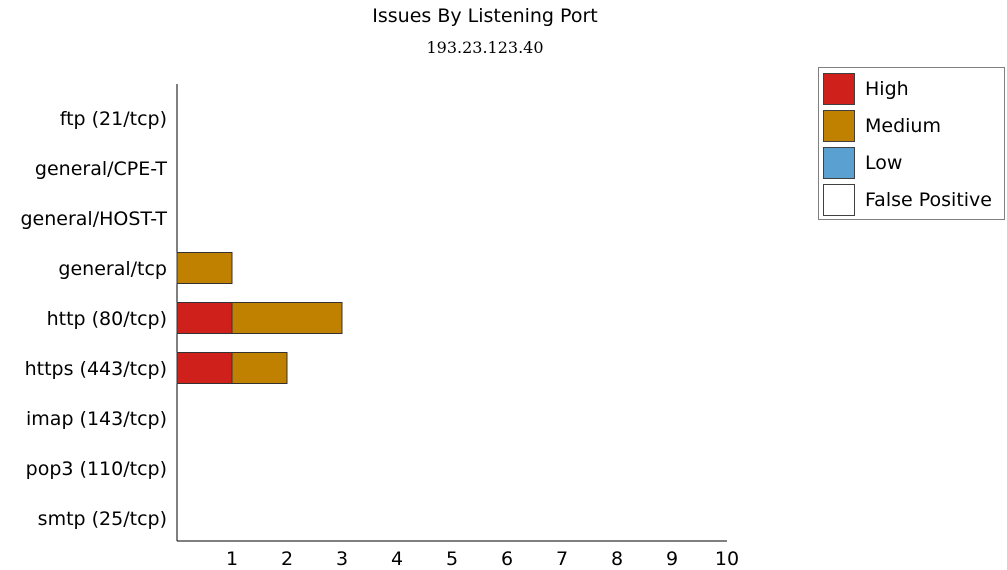 The height and width of the screenshot is (570, 1007). What do you see at coordinates (96, 469) in the screenshot?
I see `y-tick-label: pop3 (110/tcp)` at bounding box center [96, 469].